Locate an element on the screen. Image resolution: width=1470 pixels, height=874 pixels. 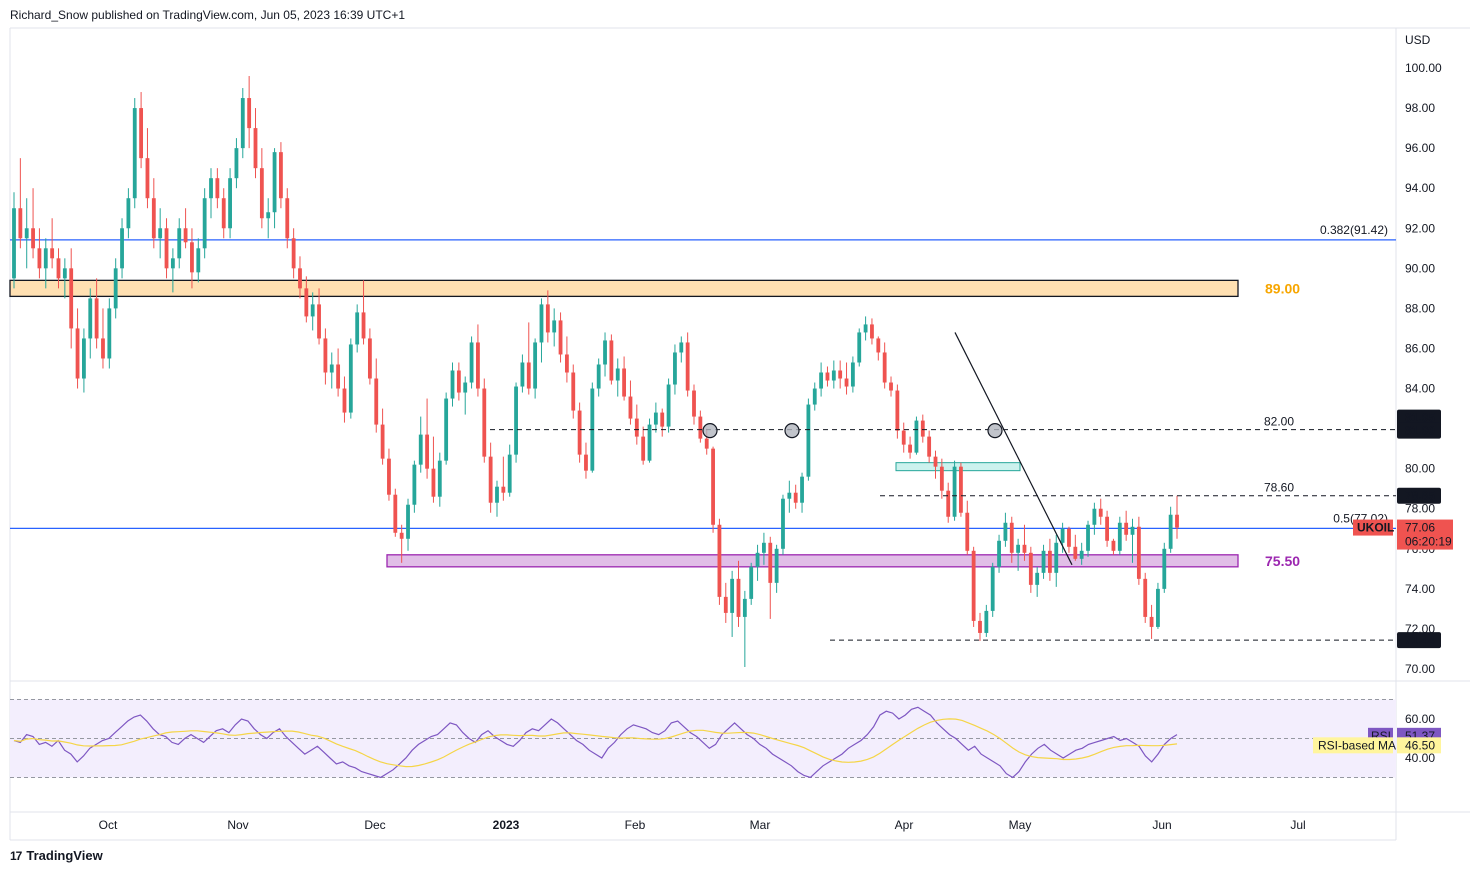
last-price: 77.06 is located at coordinates (1420, 528).